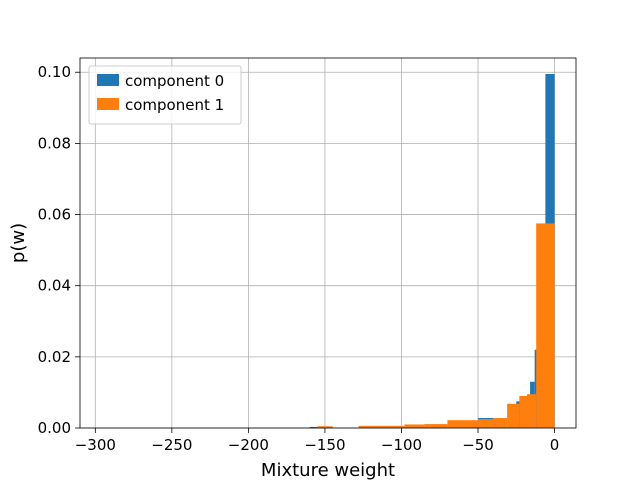 The height and width of the screenshot is (480, 640). What do you see at coordinates (54, 215) in the screenshot?
I see `y-tick-label: 0.06` at bounding box center [54, 215].